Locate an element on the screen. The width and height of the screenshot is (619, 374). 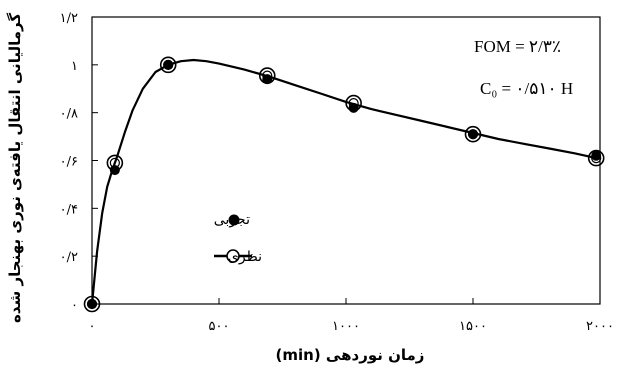
x-tick-label: ۲۰۰۰ is located at coordinates (600, 326).